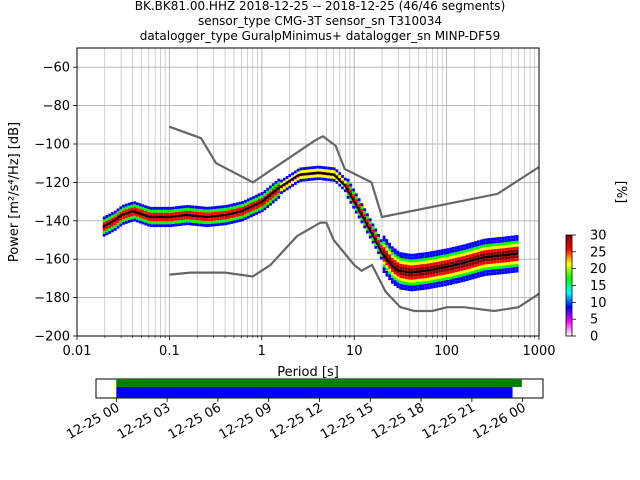  What do you see at coordinates (52, 221) in the screenshot?
I see `y-tick-label: −140` at bounding box center [52, 221].